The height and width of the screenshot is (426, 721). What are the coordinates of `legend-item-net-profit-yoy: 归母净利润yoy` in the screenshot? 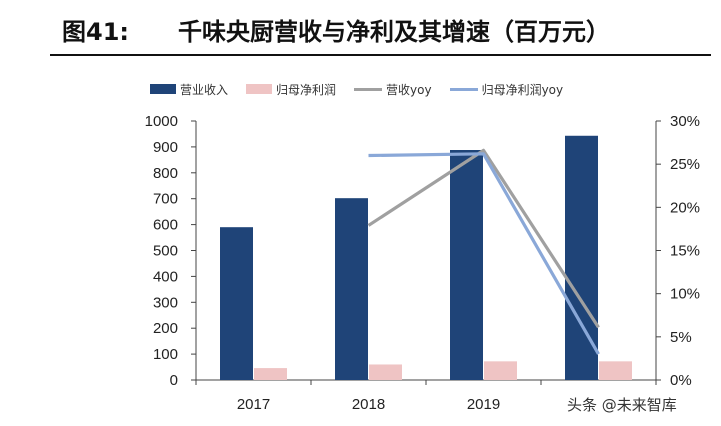 It's located at (506, 89).